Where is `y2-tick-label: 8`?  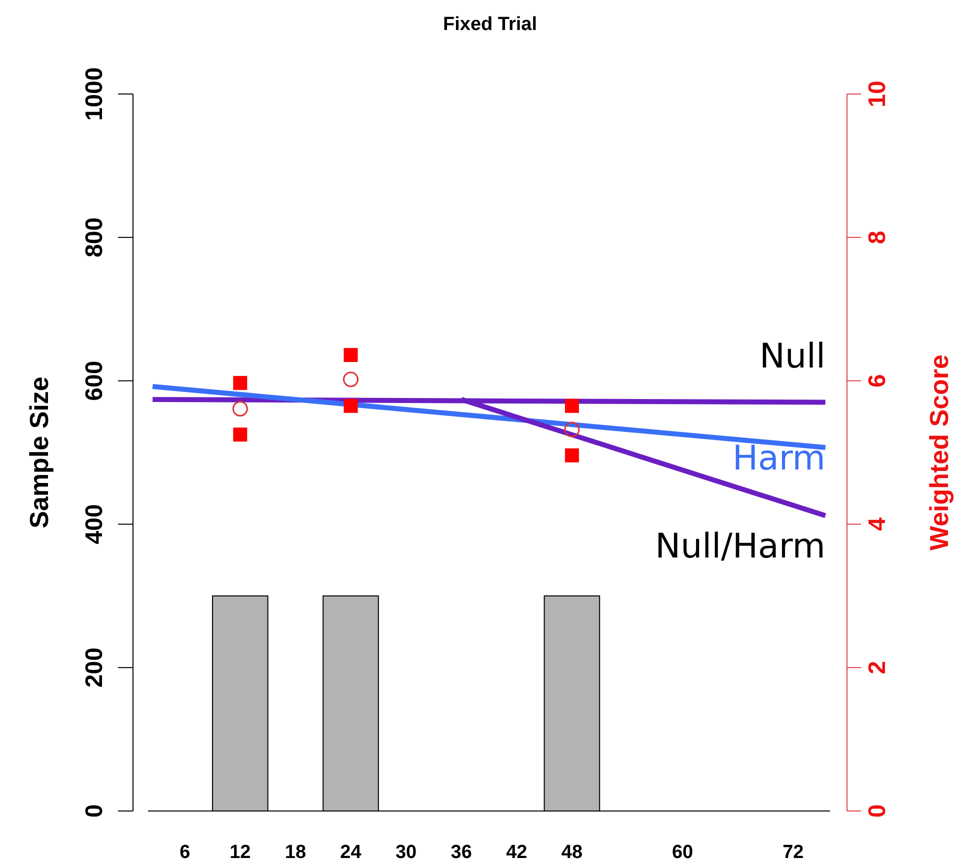
y2-tick-label: 8 is located at coordinates (877, 237).